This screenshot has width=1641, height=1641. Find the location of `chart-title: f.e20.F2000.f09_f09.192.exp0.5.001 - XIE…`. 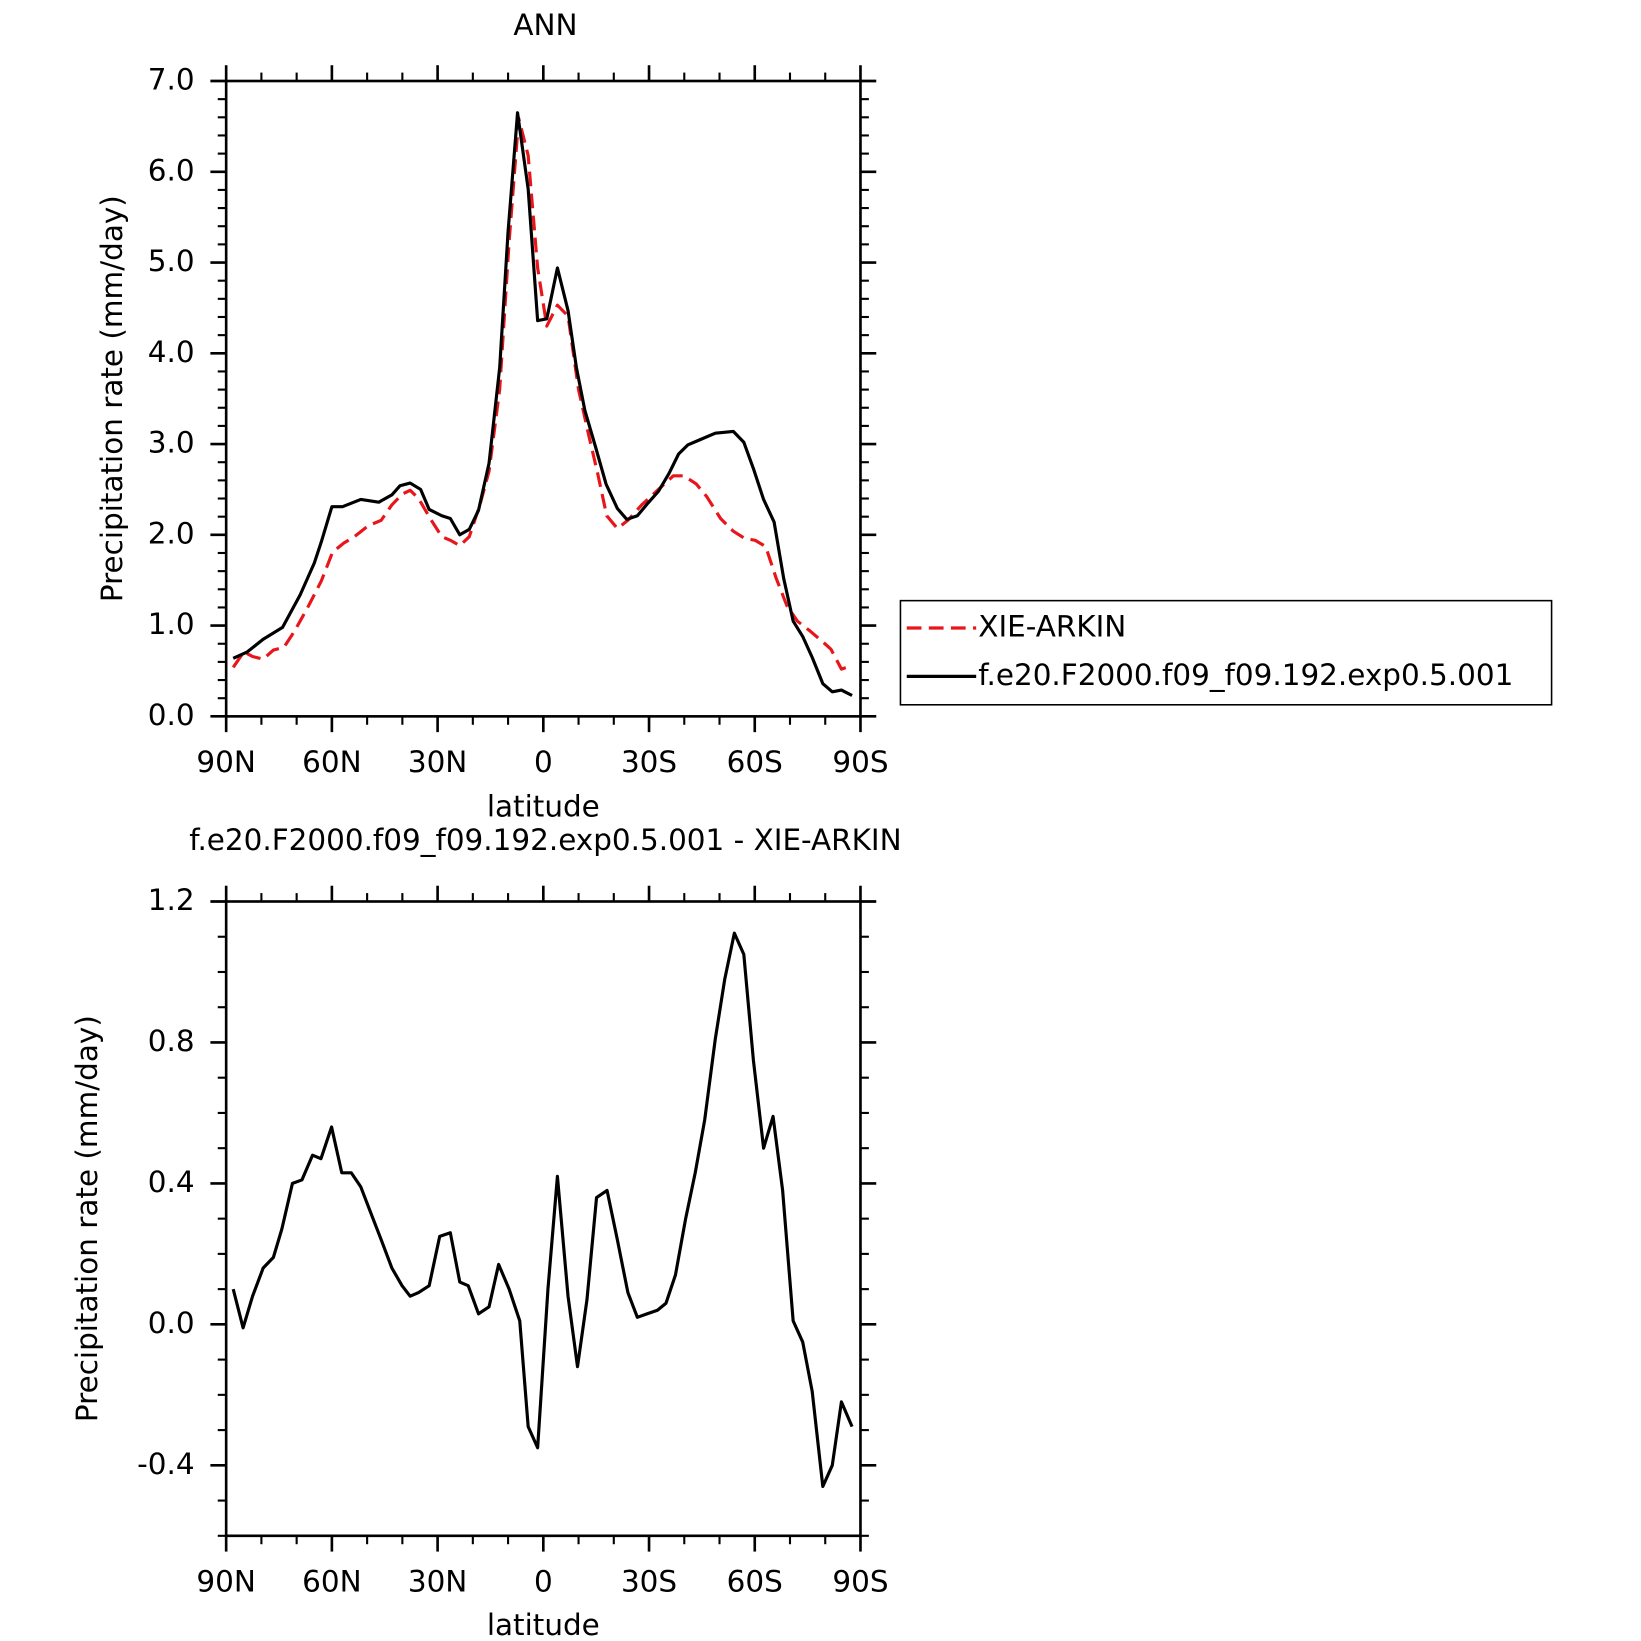

chart-title: f.e20.F2000.f09_f09.192.exp0.5.001 - XIE… is located at coordinates (545, 840).